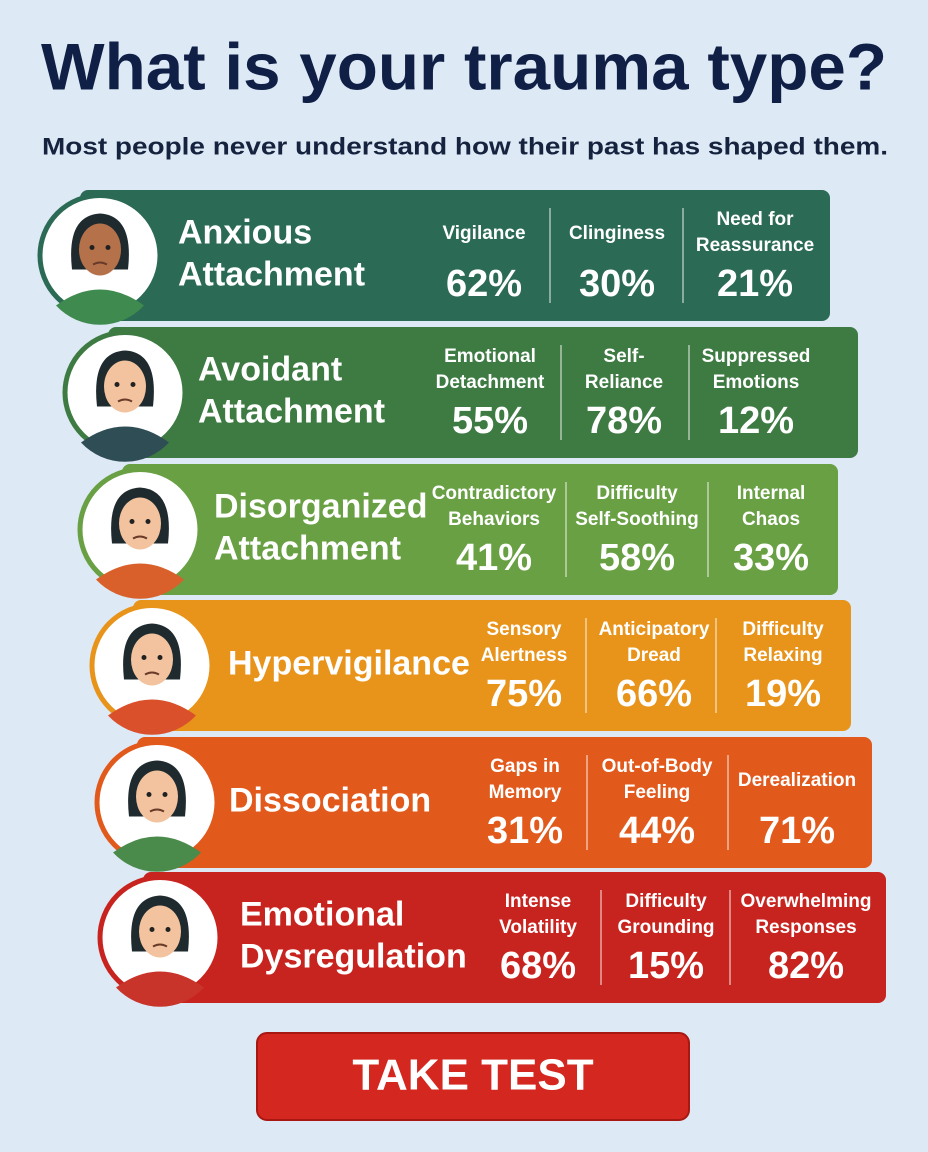  What do you see at coordinates (797, 780) in the screenshot?
I see `stat-label: Derealization` at bounding box center [797, 780].